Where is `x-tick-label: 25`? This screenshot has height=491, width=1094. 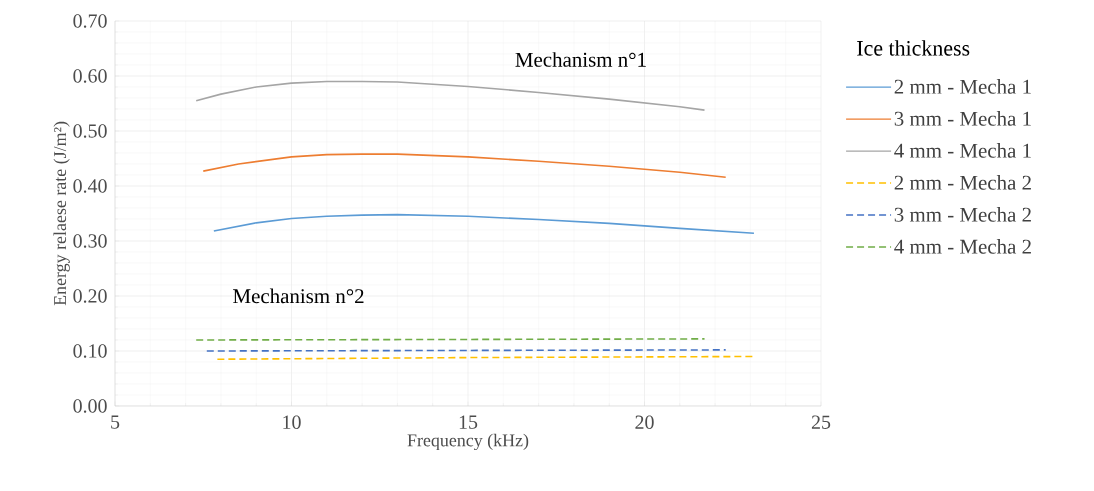 x-tick-label: 25 is located at coordinates (821, 422).